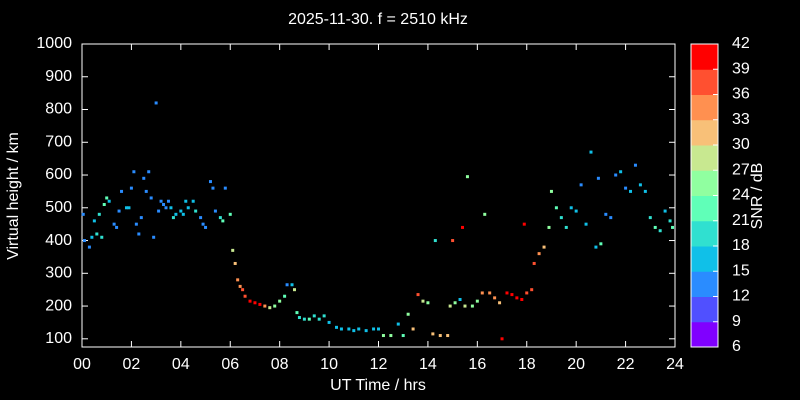  What do you see at coordinates (378, 385) in the screenshot?
I see `x-axis-label: UT Time / hrs` at bounding box center [378, 385].